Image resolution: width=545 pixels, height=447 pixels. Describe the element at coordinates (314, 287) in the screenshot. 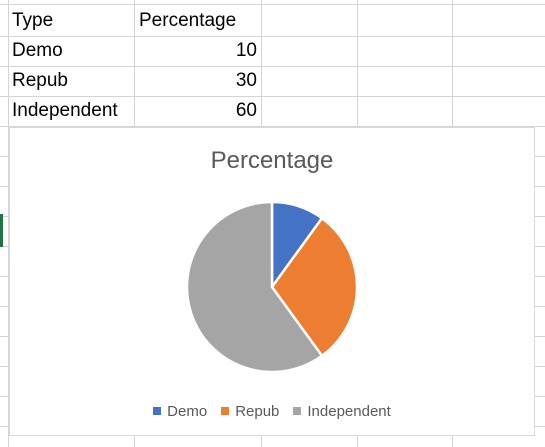

I see `pie-slice-repub` at that location.